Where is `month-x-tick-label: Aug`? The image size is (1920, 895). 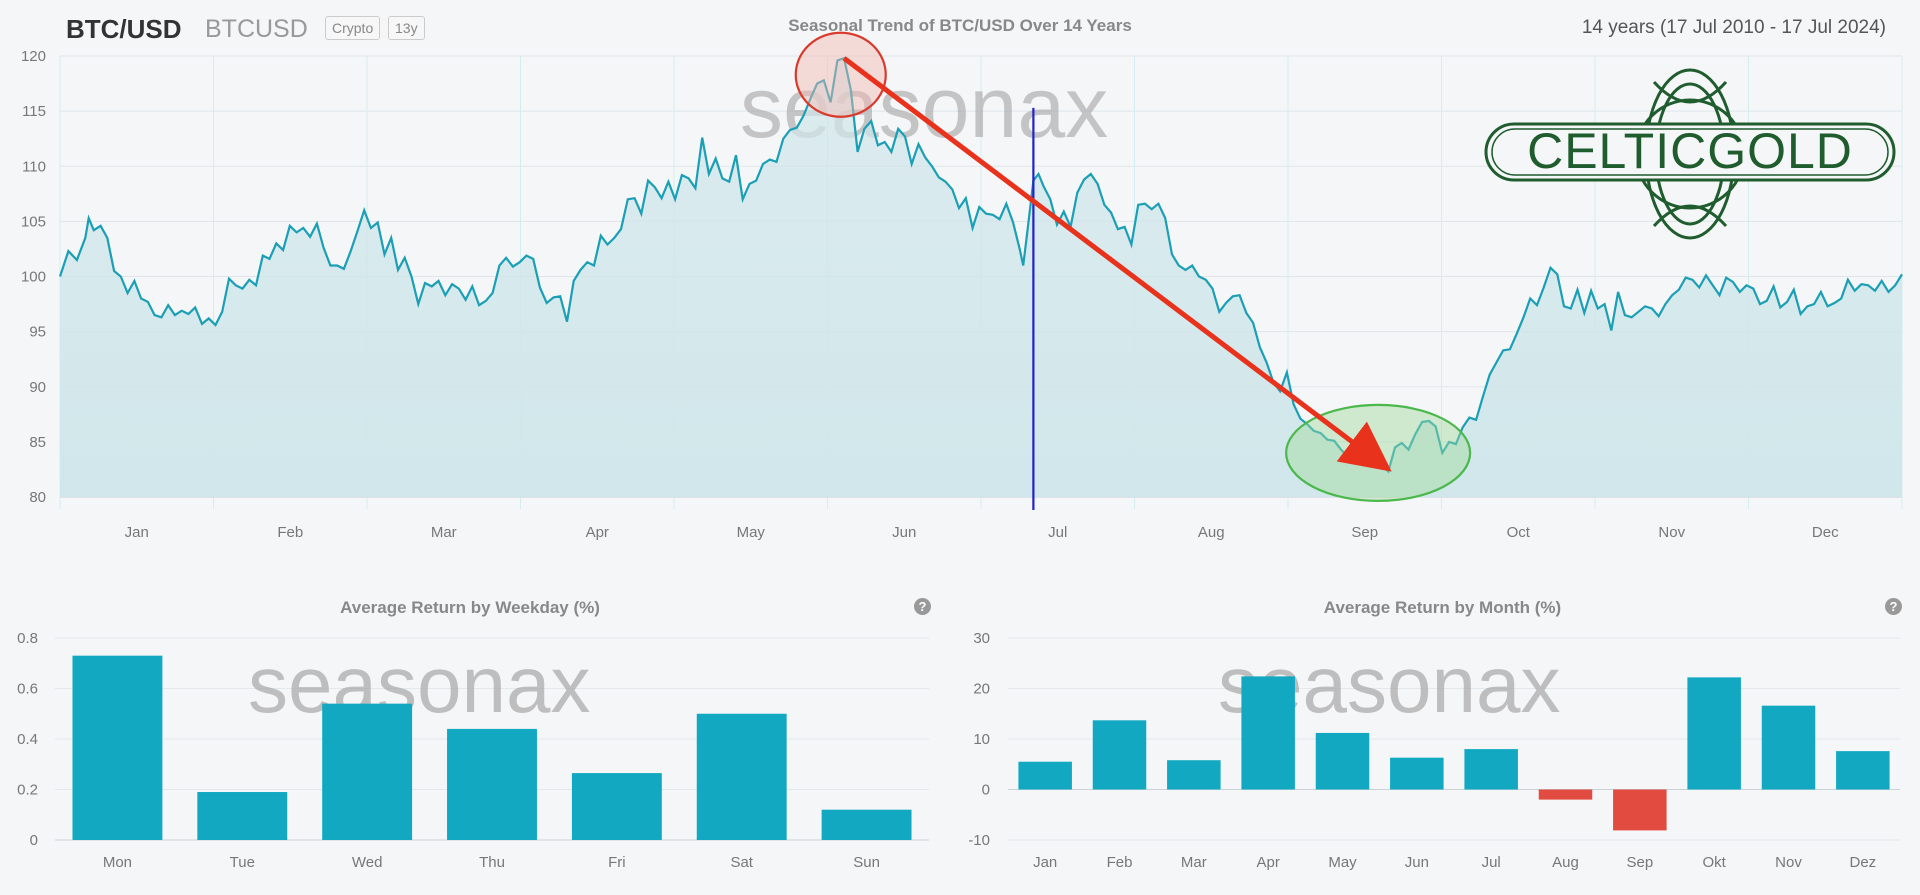
month-x-tick-label: Aug is located at coordinates (1565, 862).